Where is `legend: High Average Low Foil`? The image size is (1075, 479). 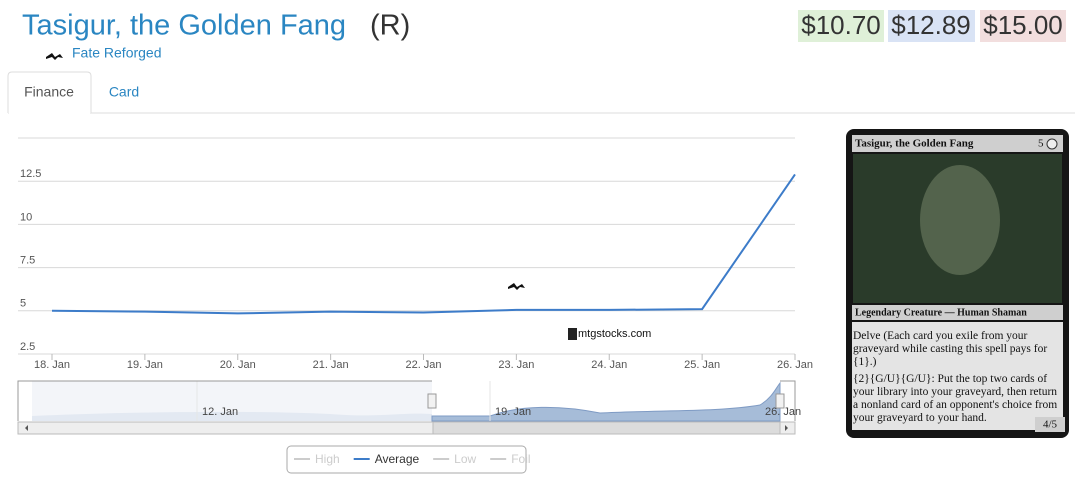
legend: High Average Low Foil is located at coordinates (412, 459).